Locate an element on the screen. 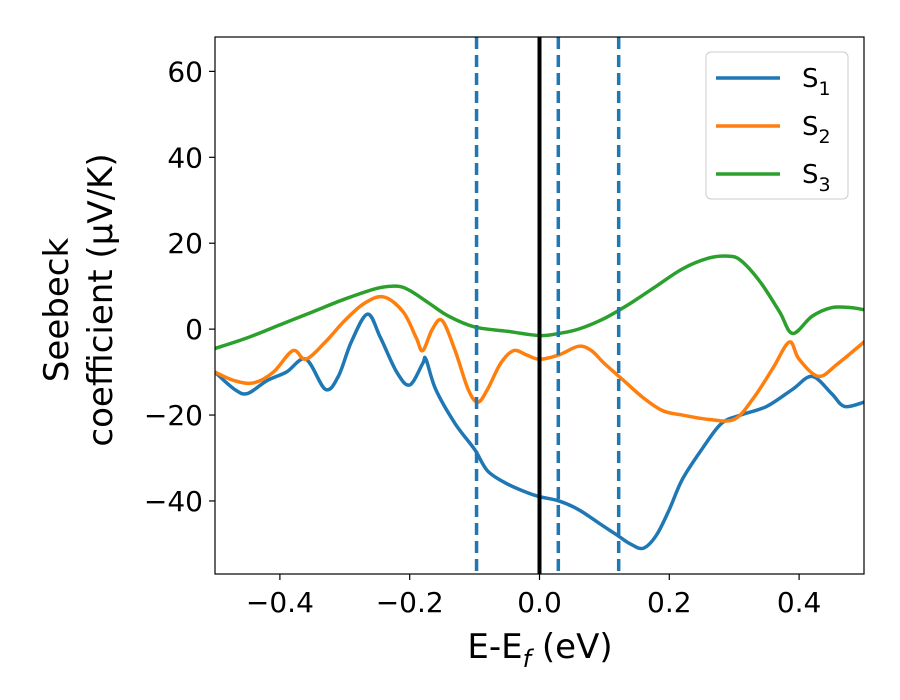  y-tick-label: 40 is located at coordinates (185, 157).